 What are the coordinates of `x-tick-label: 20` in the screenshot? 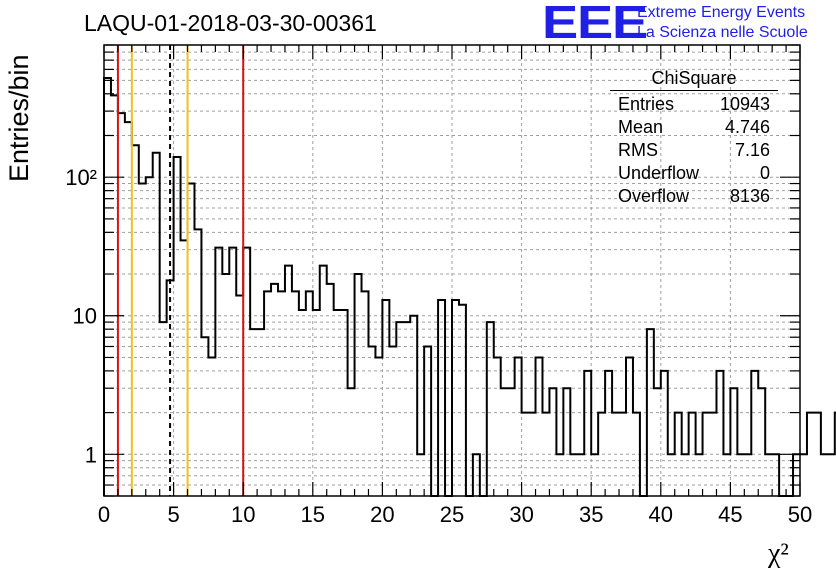 It's located at (382, 514).